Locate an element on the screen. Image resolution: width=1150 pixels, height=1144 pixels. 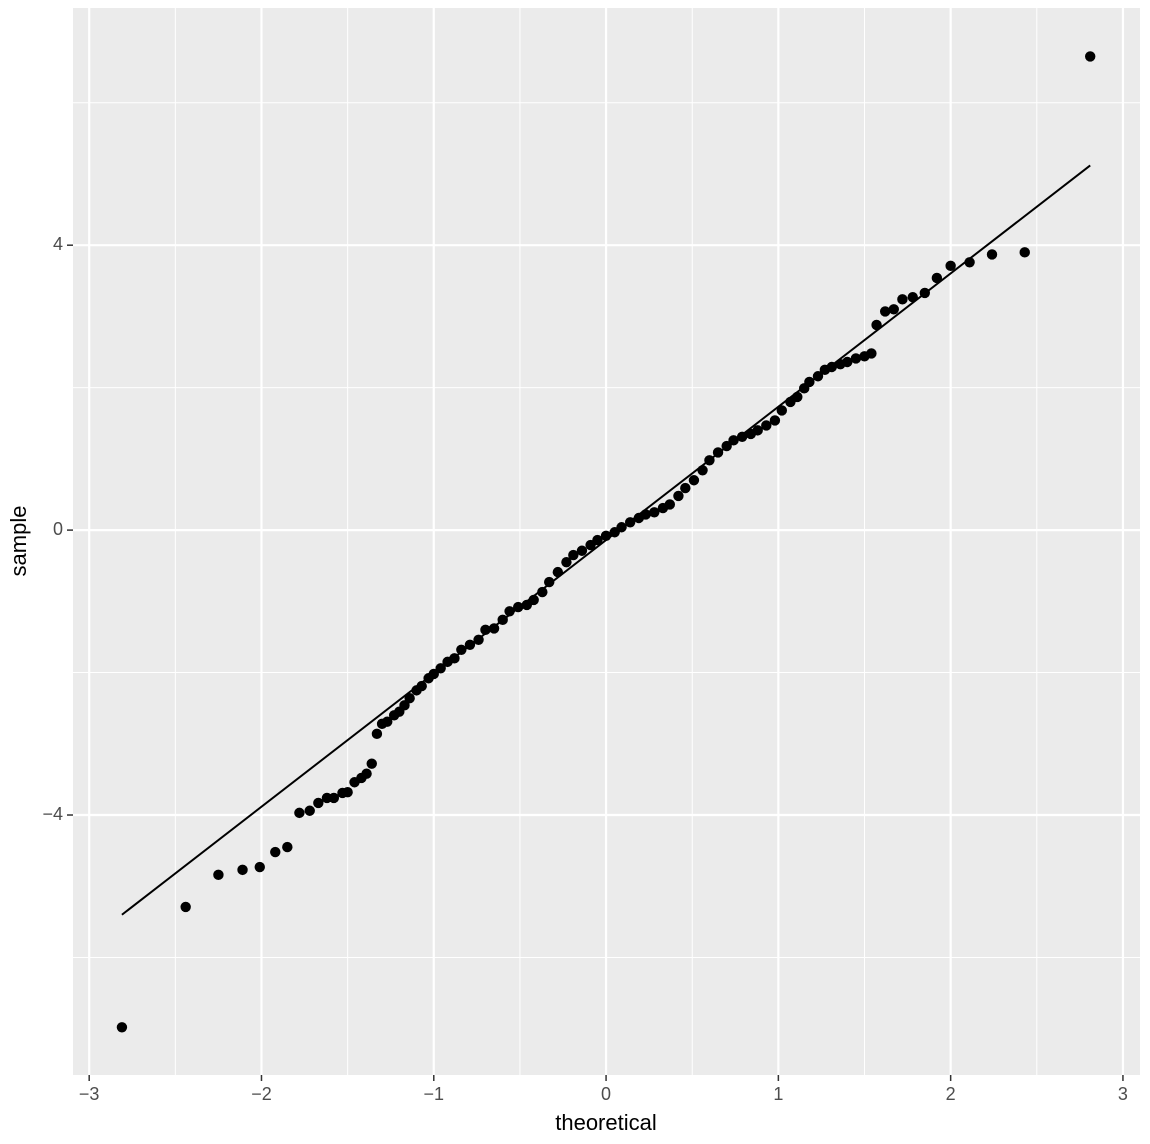
x-tick-label: −1 is located at coordinates (434, 1094).